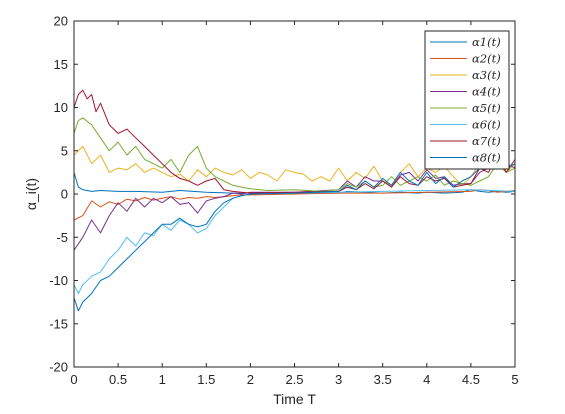 The height and width of the screenshot is (414, 565). Describe the element at coordinates (58, 323) in the screenshot. I see `y-tick-label: -15` at that location.